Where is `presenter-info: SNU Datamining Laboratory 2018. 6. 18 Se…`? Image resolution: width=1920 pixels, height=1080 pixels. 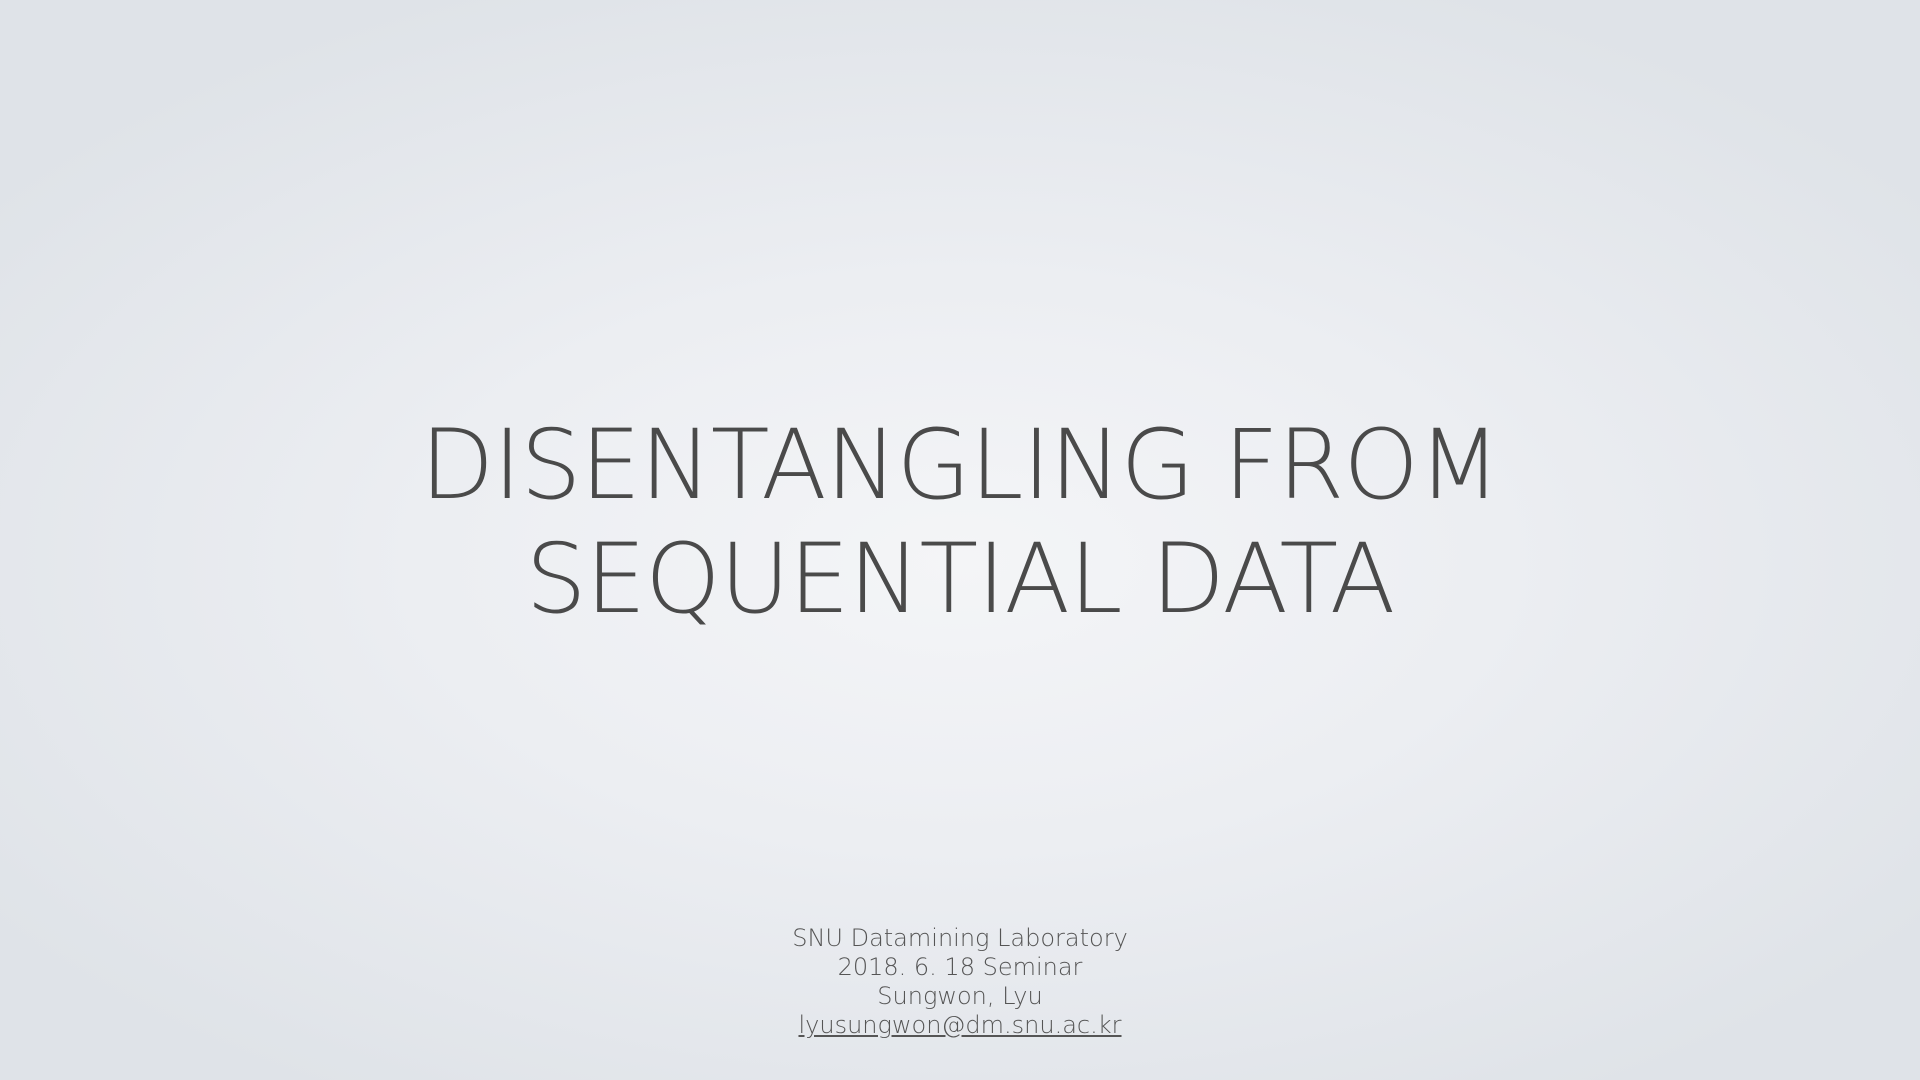
presenter-info: SNU Datamining Laboratory 2018. 6. 18 Se… is located at coordinates (960, 982).